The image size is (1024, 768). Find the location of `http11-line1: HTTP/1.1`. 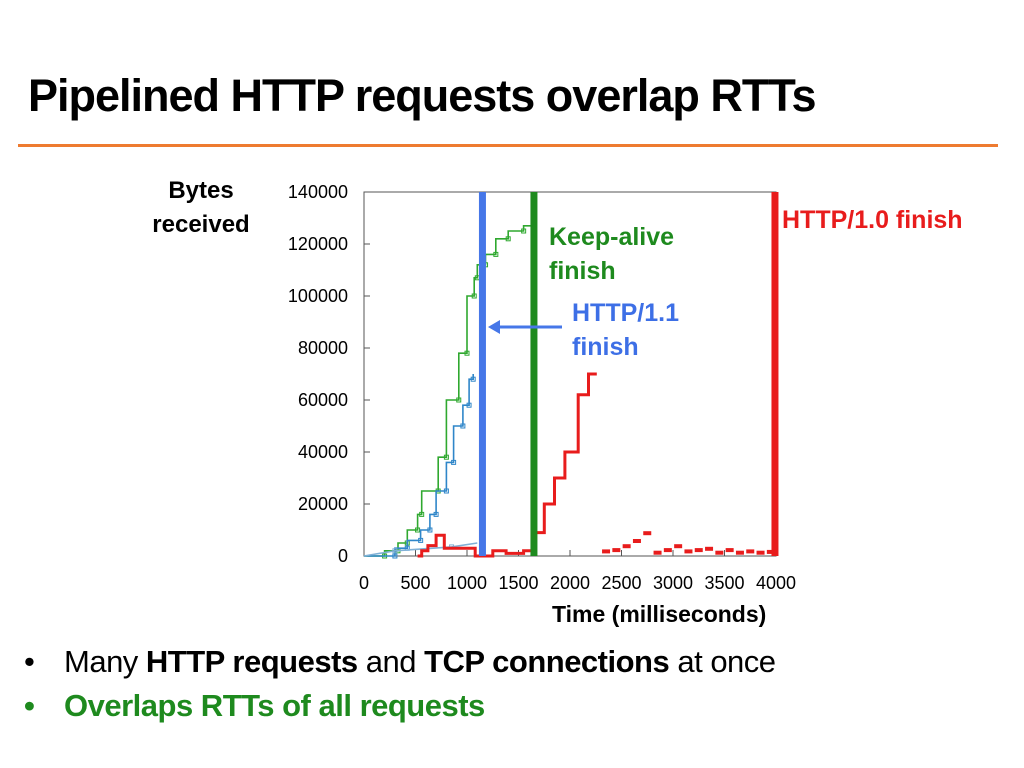

http11-line1: HTTP/1.1 is located at coordinates (625, 313).